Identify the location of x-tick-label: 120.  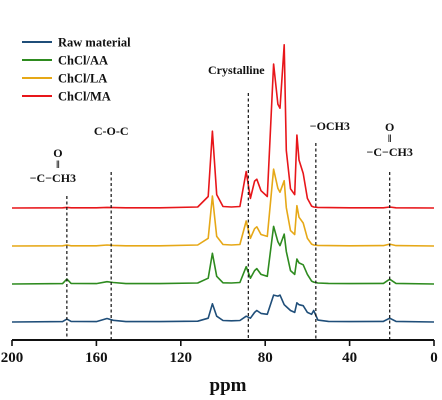
(181, 358).